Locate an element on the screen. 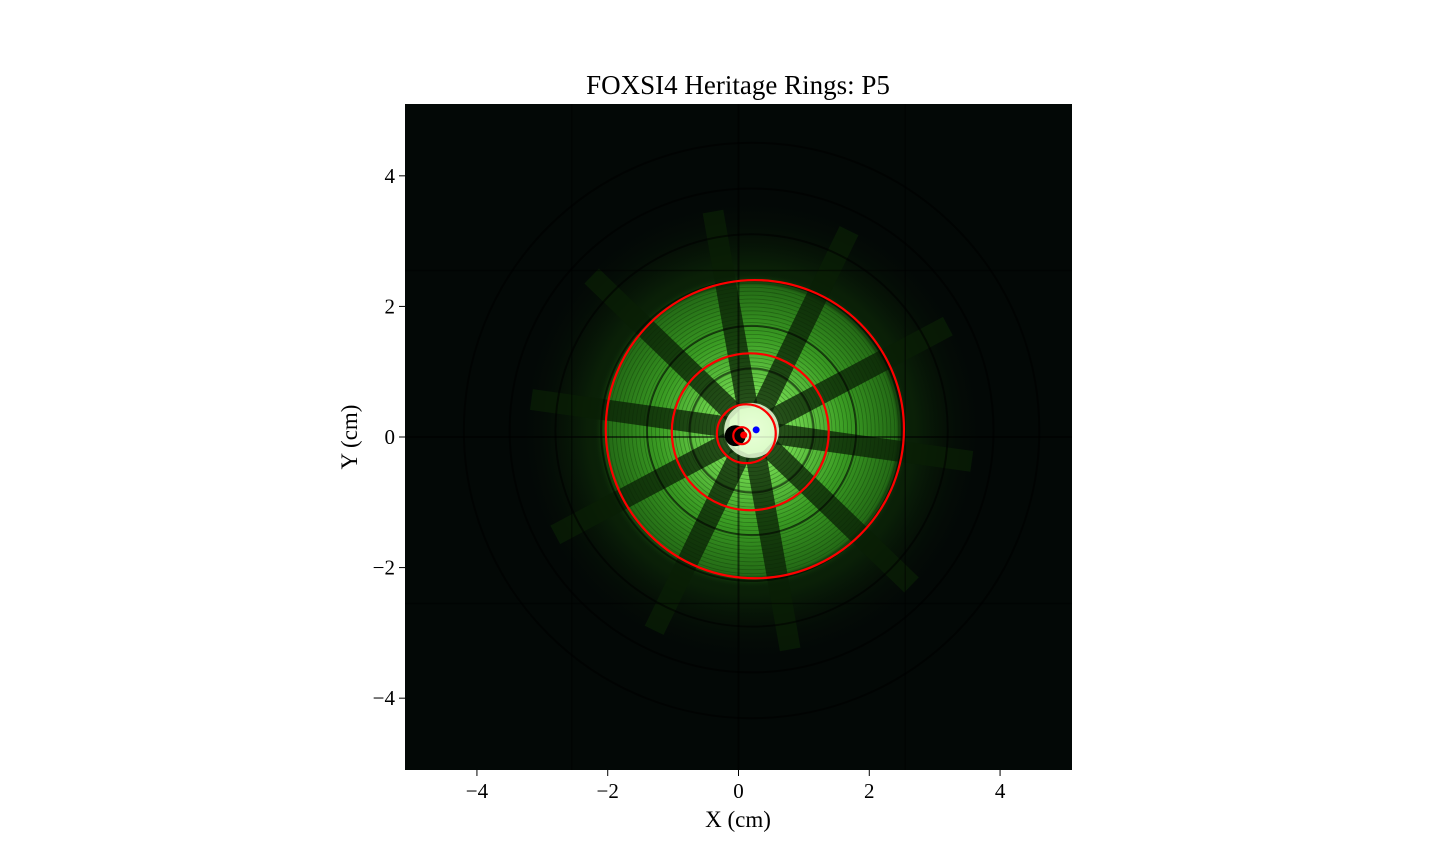  center-occulter is located at coordinates (735, 436).